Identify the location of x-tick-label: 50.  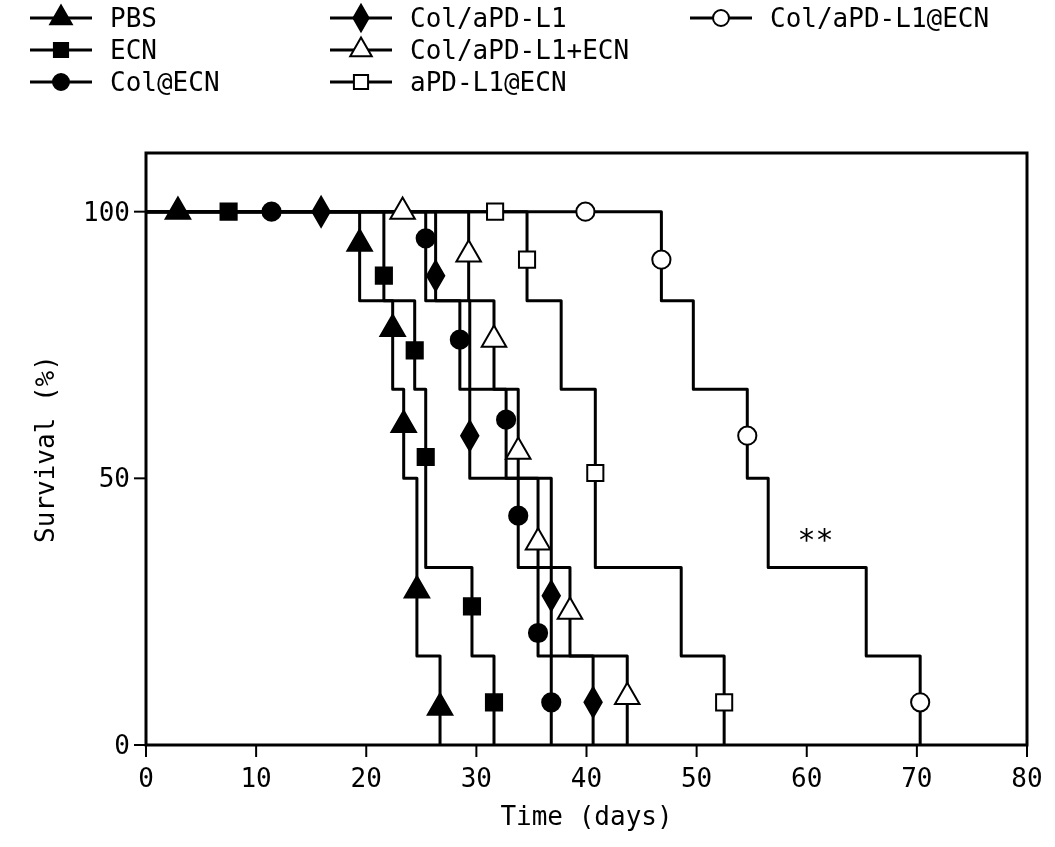
(696, 778).